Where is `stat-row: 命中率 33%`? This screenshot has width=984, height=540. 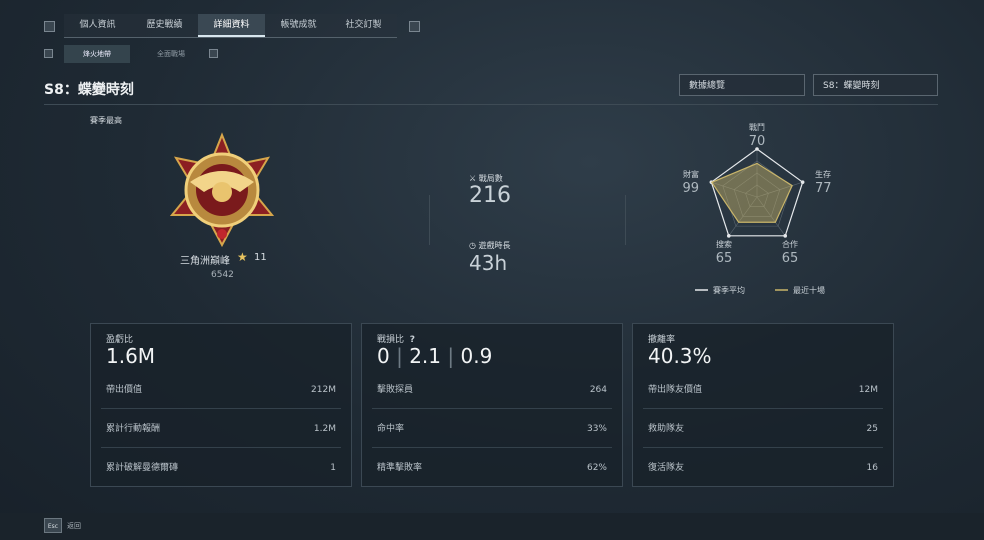 stat-row: 命中率 33% is located at coordinates (492, 429).